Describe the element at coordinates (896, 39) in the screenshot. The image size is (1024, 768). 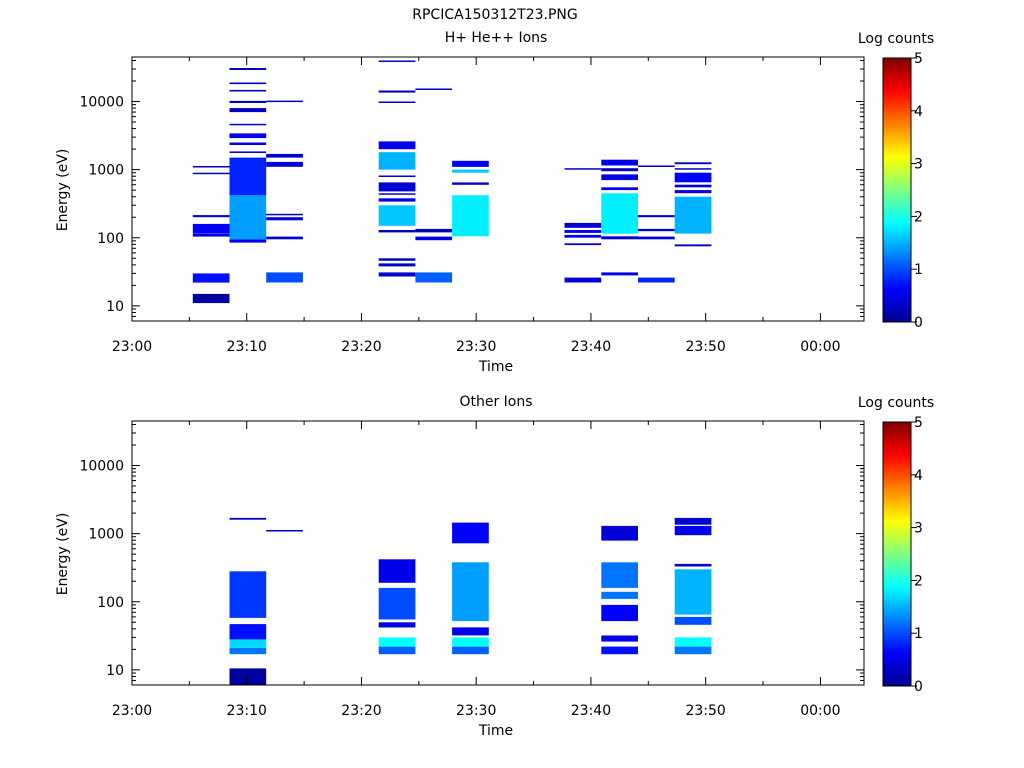
I see `colorbar-label: Log counts` at that location.